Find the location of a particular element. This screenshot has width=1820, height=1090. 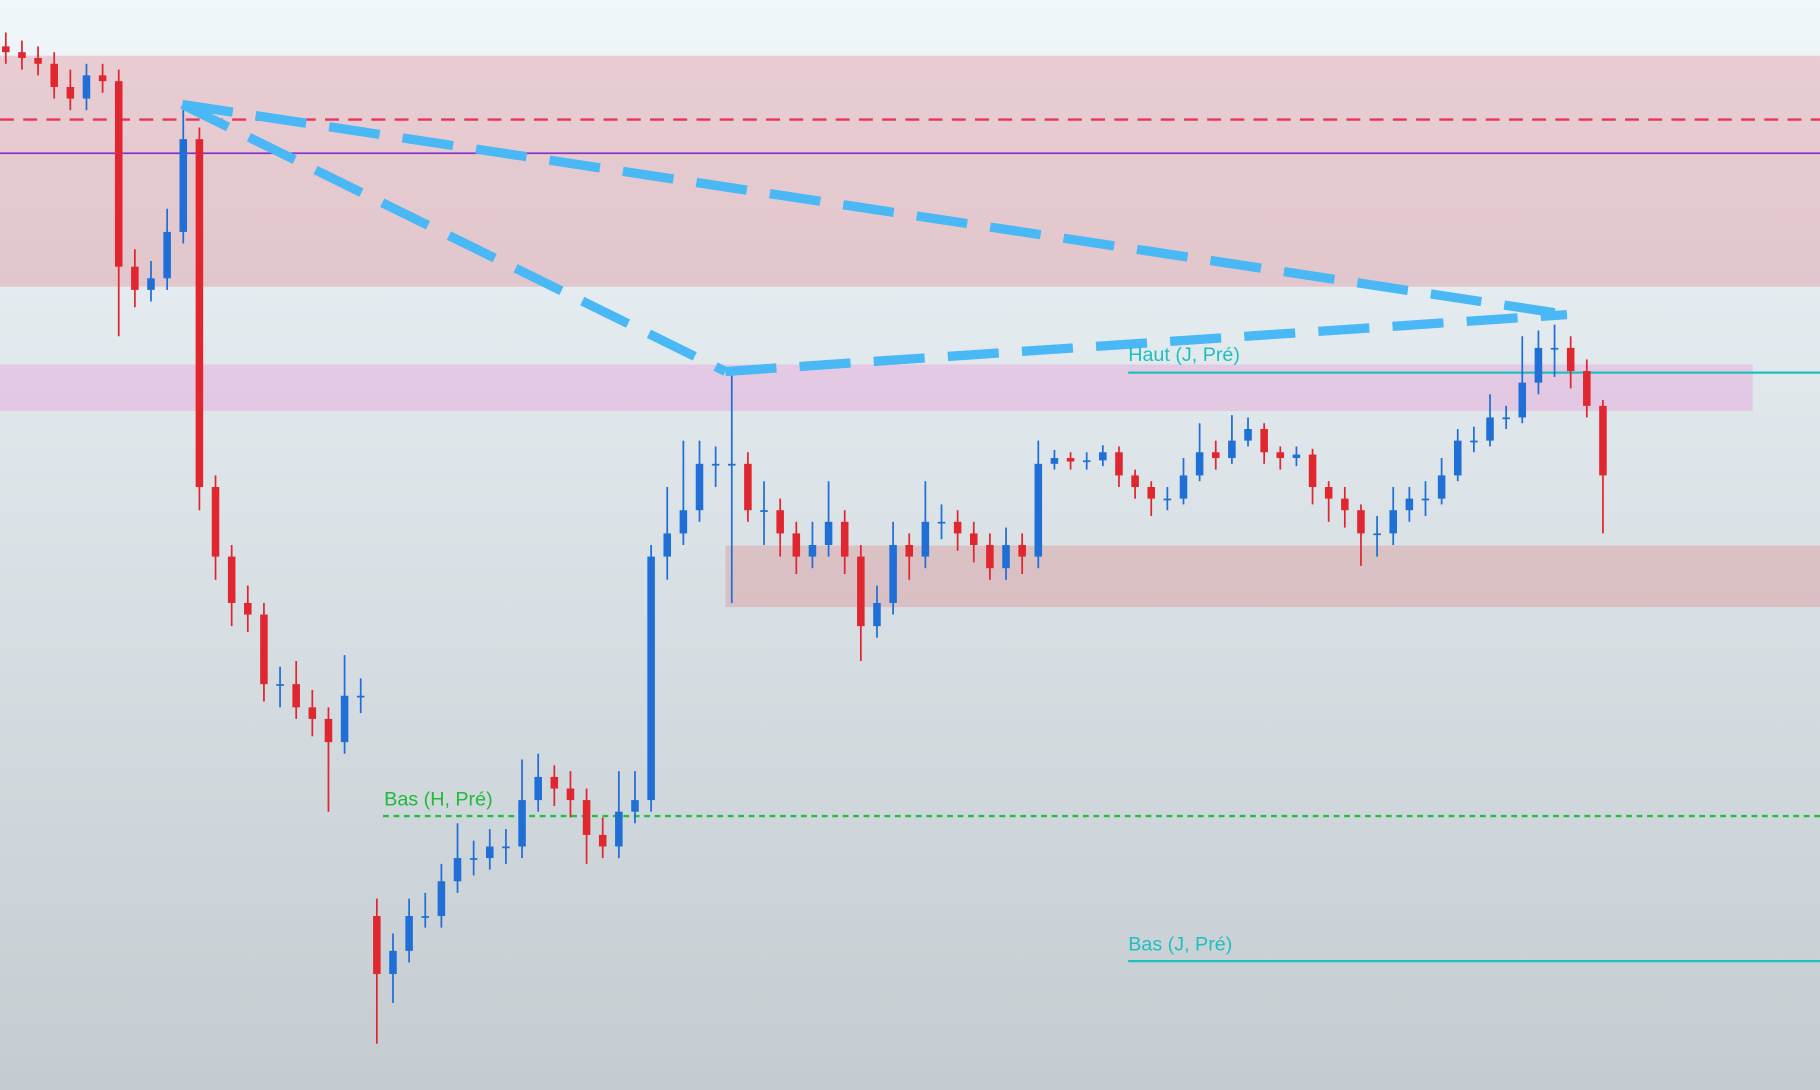

annotation: Haut (J, Pré) is located at coordinates (1184, 355).